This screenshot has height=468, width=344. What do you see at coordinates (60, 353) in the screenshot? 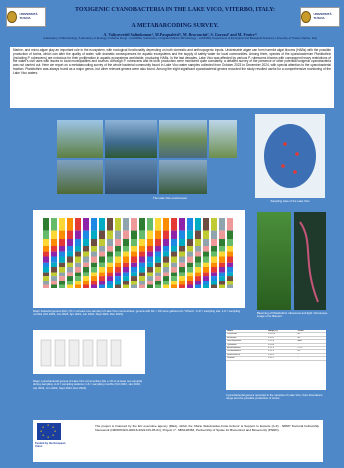
I see `cyano-bar` at bounding box center [60, 353].